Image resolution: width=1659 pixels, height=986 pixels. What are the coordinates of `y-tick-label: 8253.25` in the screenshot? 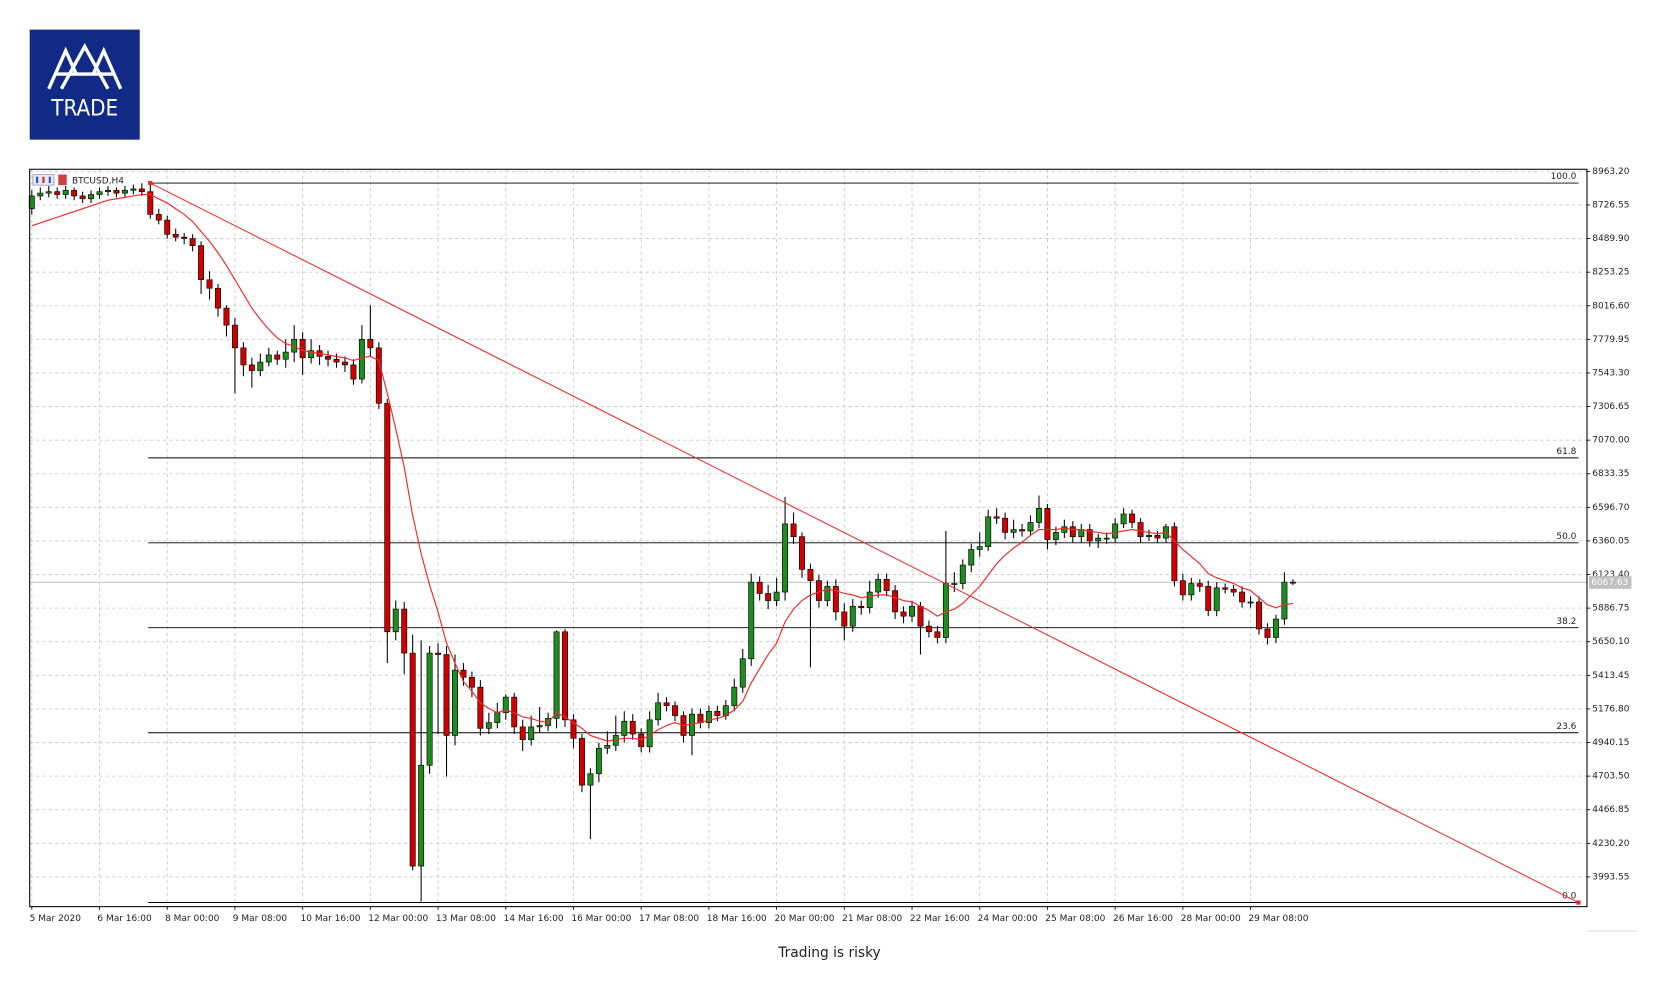 It's located at (1610, 273).